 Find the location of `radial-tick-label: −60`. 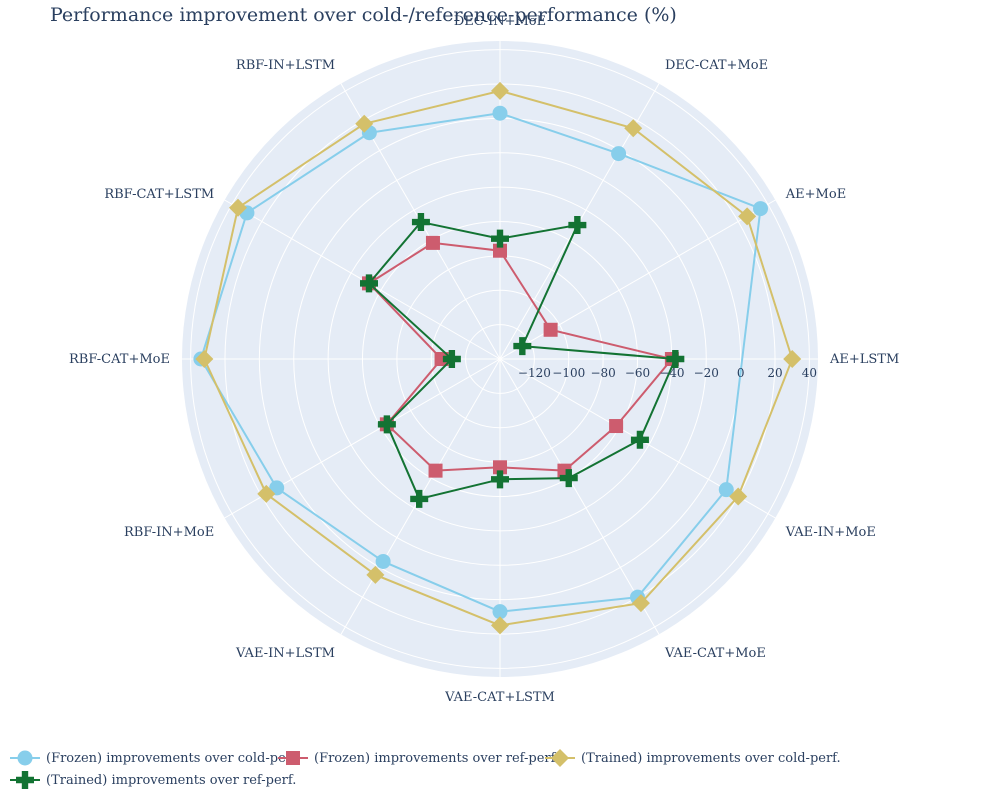

radial-tick-label: −60 is located at coordinates (637, 373).